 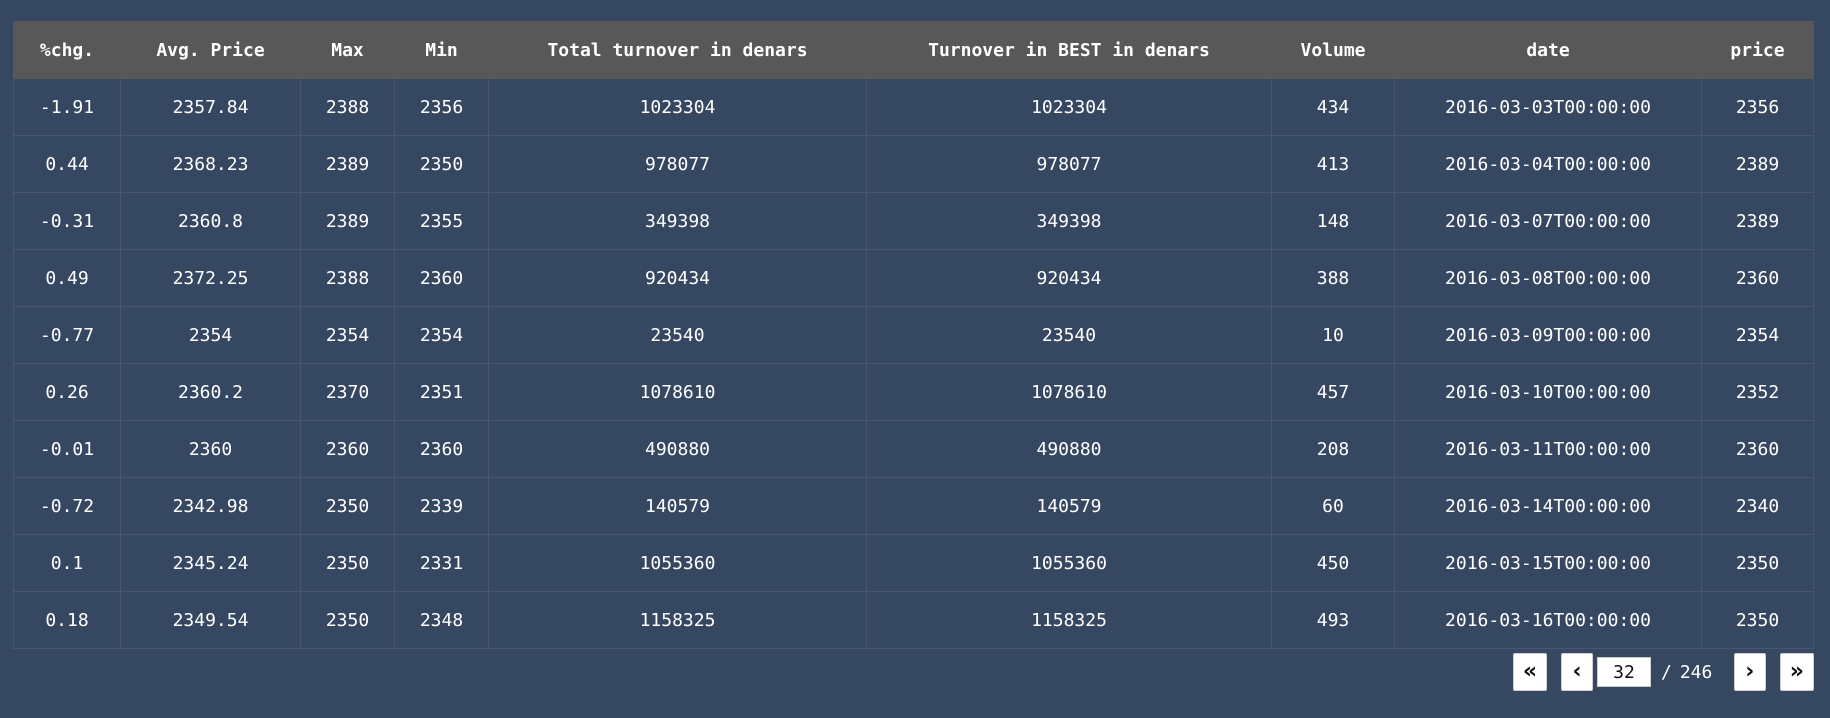 I want to click on cell-min: 2356, so click(x=442, y=107).